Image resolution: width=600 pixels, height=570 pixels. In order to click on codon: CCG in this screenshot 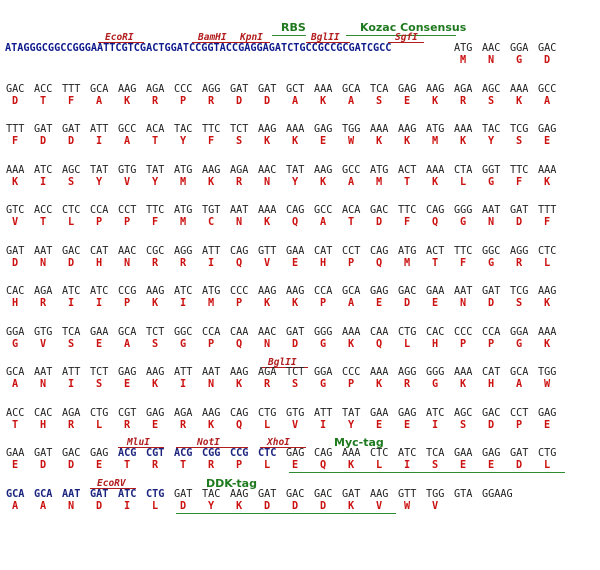, I will do `click(239, 453)`.